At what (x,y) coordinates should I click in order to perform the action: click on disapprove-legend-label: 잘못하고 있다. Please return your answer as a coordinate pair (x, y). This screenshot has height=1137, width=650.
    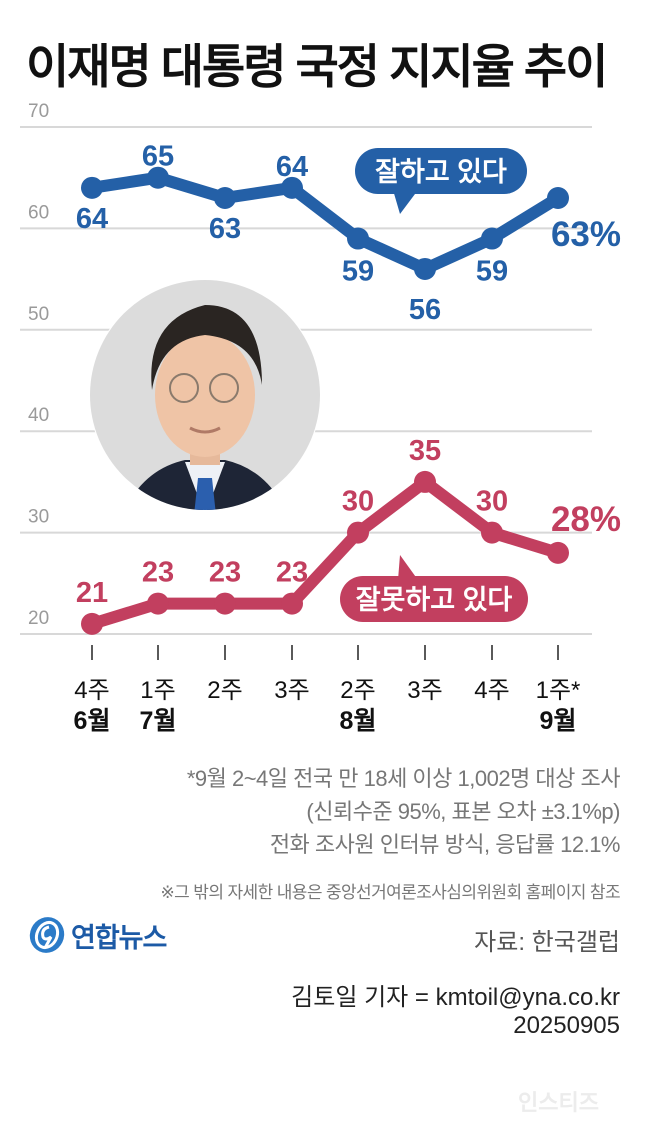
    Looking at the image, I should click on (434, 600).